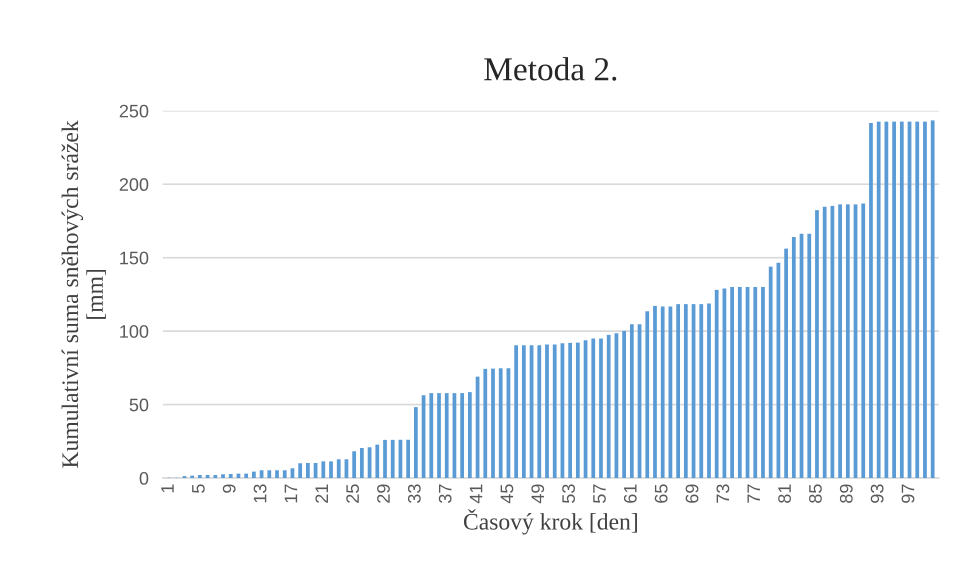 This screenshot has width=958, height=583. I want to click on x-tick-label: 93, so click(877, 493).